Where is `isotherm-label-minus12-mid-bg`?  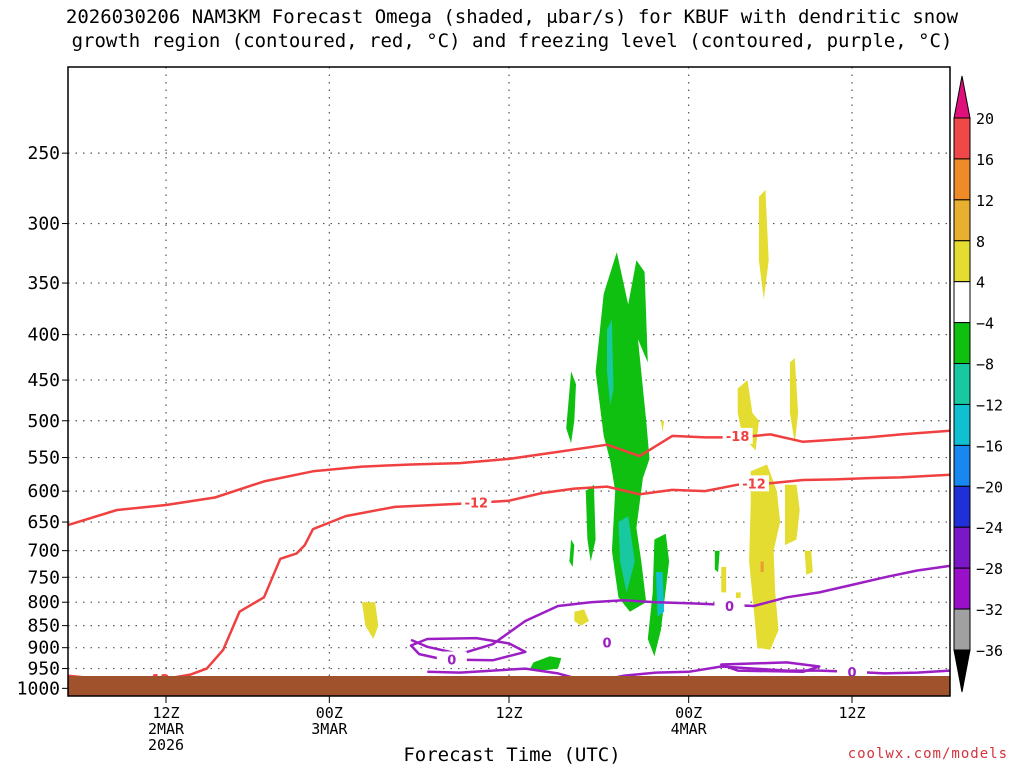
isotherm-label-minus12-mid-bg is located at coordinates (476, 502).